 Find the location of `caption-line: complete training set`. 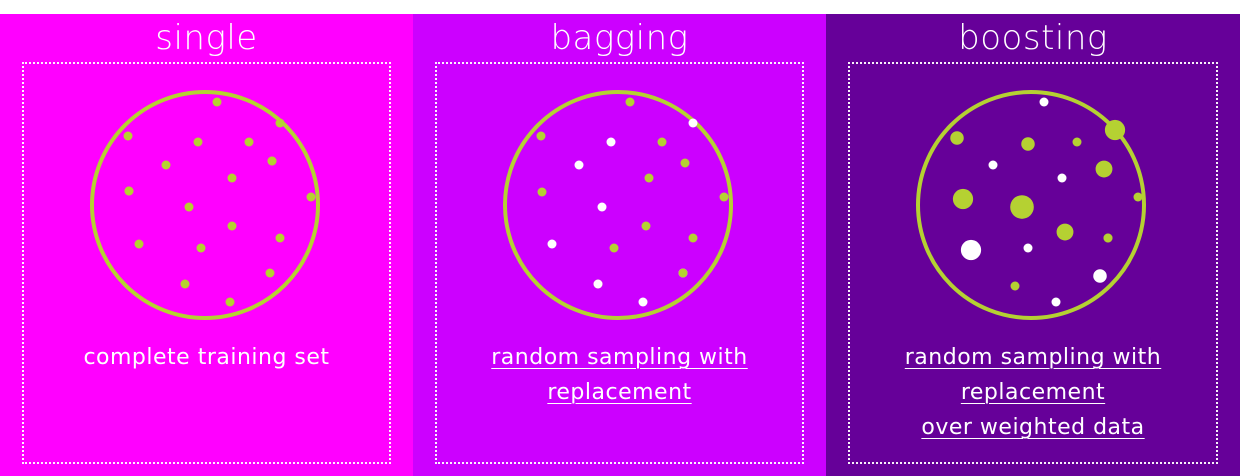

caption-line: complete training set is located at coordinates (206, 357).